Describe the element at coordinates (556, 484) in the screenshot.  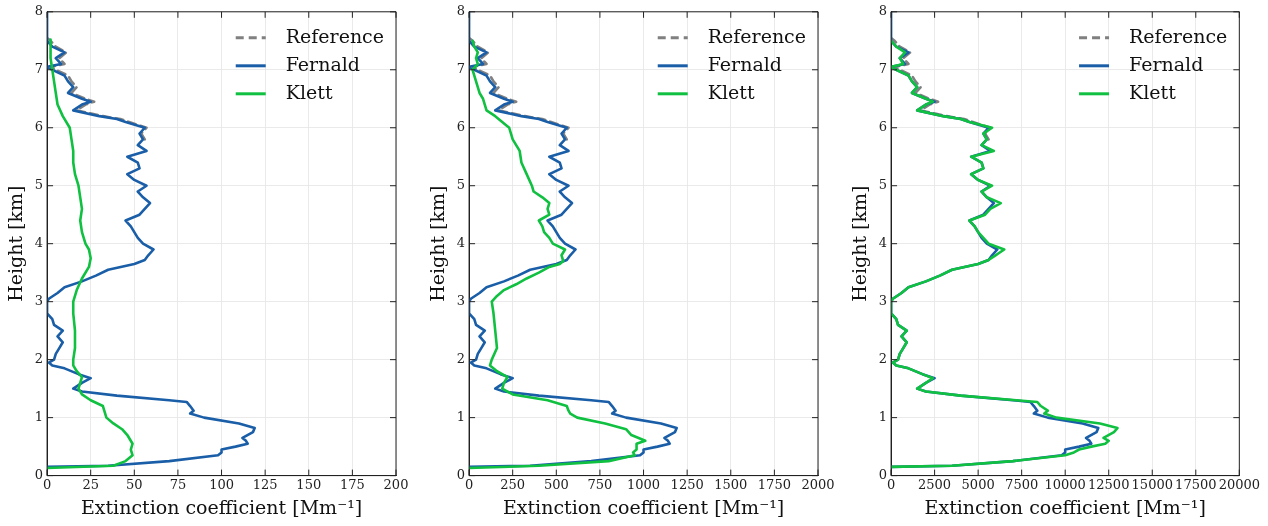
I see `x-tick-label: 500` at that location.